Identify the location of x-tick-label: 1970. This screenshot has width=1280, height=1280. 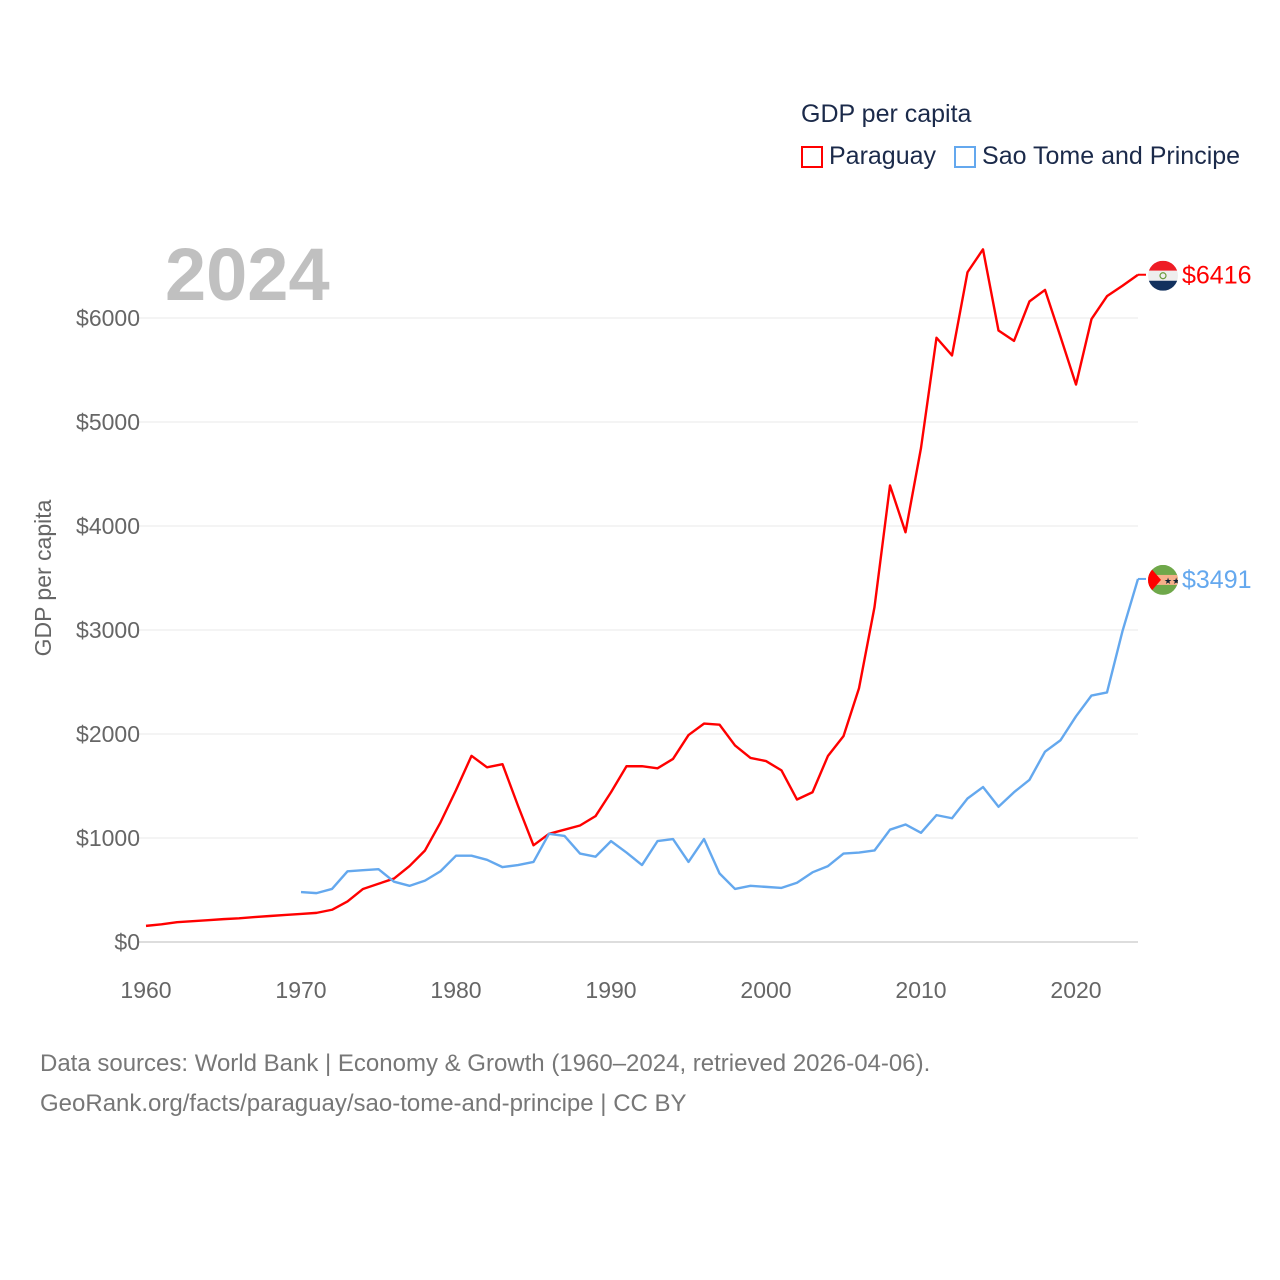
(300, 990).